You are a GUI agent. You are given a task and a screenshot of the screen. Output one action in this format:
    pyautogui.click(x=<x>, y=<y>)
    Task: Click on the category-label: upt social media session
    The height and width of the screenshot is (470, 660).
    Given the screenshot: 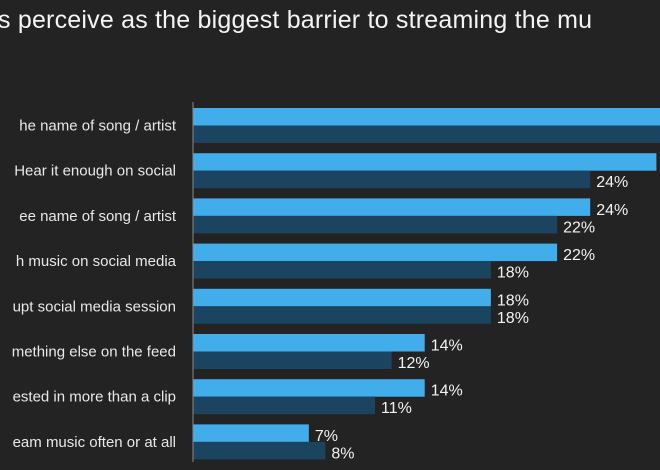 What is the action you would take?
    pyautogui.click(x=94, y=306)
    